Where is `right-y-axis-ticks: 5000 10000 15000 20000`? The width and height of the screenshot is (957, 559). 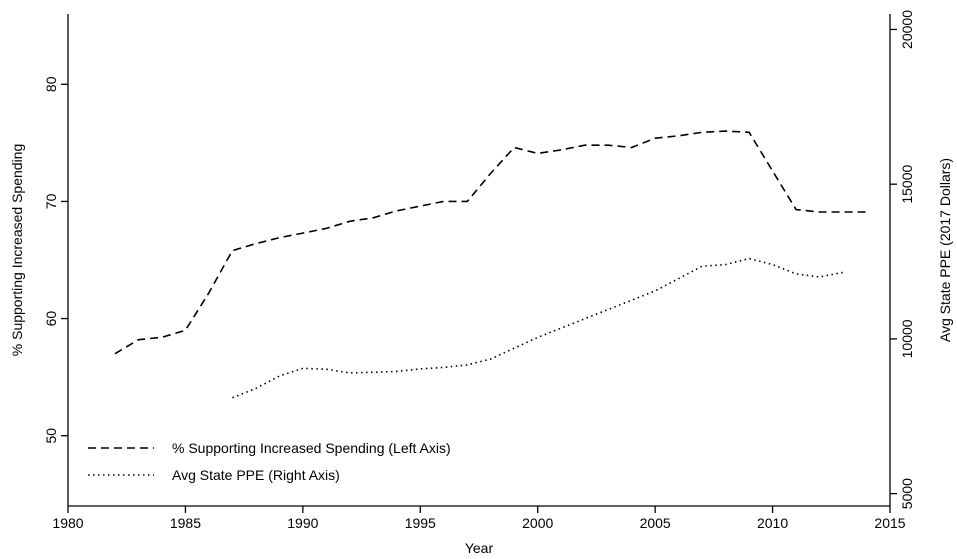
right-y-axis-ticks: 5000 10000 15000 20000 is located at coordinates (902, 259).